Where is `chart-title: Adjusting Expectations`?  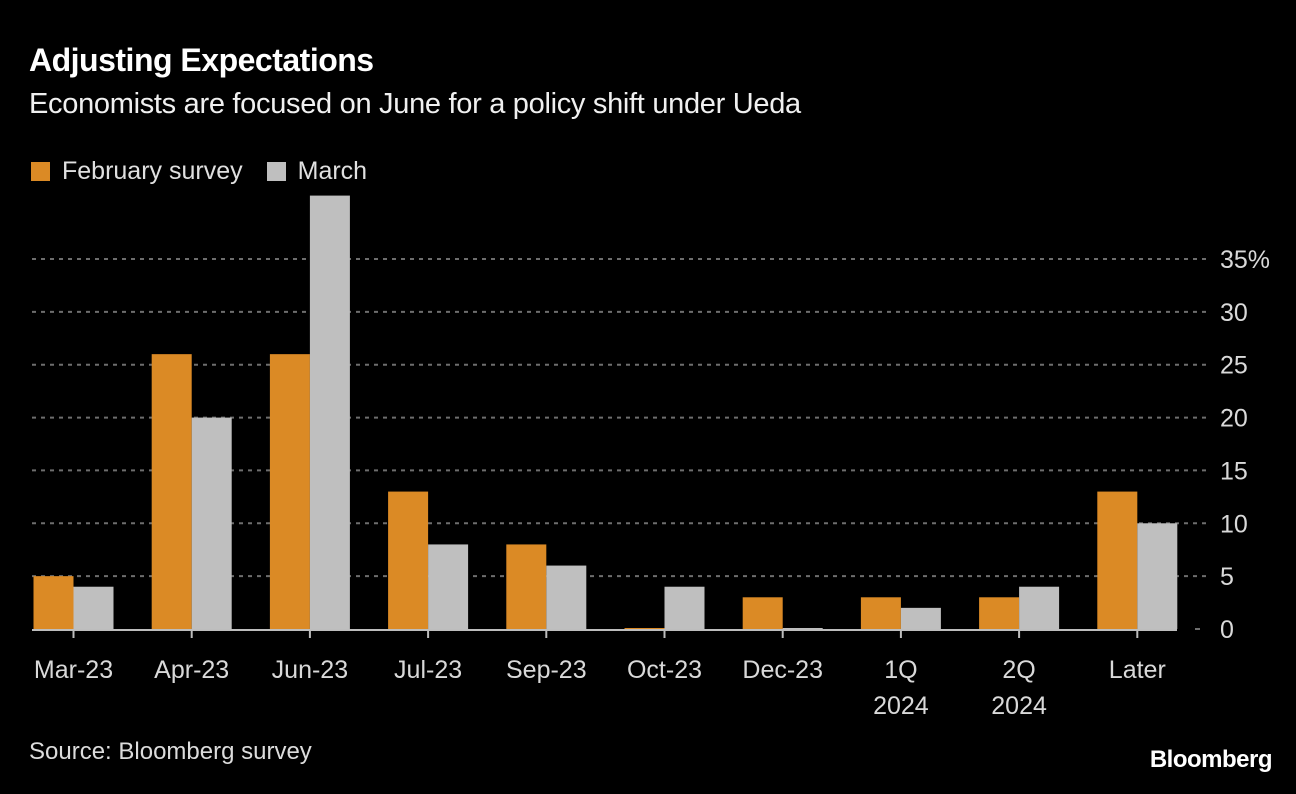
chart-title: Adjusting Expectations is located at coordinates (201, 60).